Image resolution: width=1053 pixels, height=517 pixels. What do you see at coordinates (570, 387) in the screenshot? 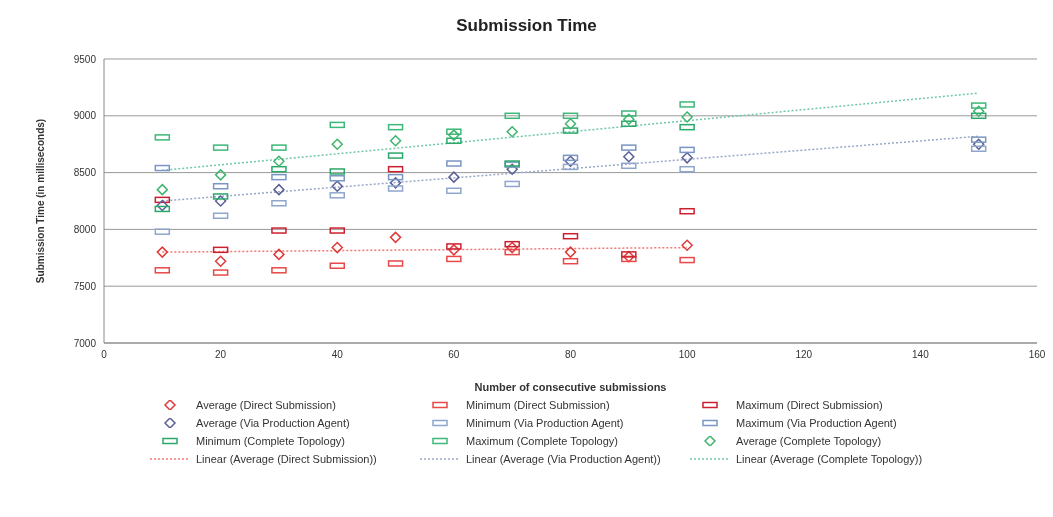
I see `x-axis-title: Number of consecutive submissions` at bounding box center [570, 387].